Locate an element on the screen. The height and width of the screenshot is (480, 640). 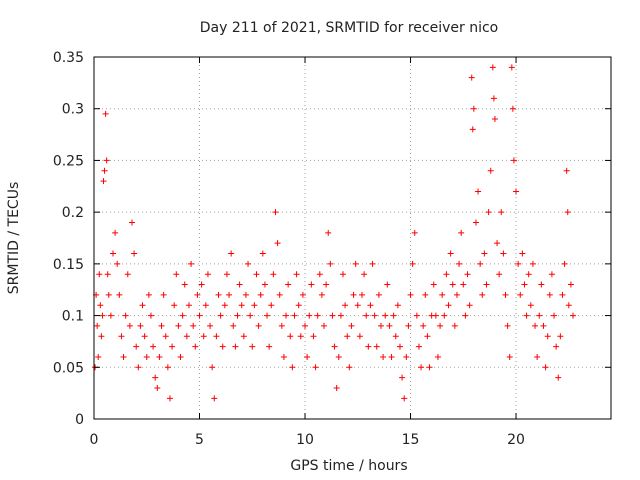
y-tick-label: 0.1 is located at coordinates (73, 317).